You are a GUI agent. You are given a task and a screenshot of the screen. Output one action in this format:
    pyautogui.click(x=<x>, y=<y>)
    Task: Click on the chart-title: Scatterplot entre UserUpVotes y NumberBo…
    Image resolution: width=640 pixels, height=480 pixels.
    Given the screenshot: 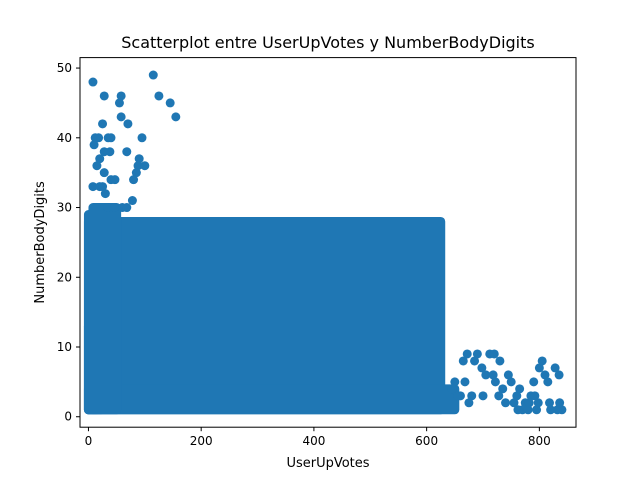 What is the action you would take?
    pyautogui.click(x=327, y=42)
    